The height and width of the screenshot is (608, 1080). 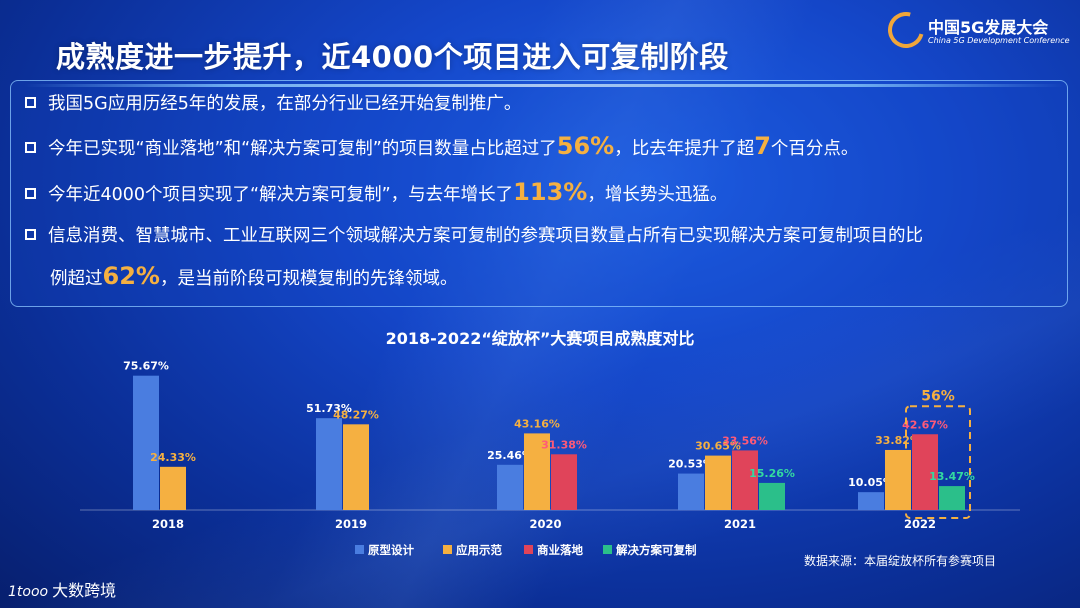 What do you see at coordinates (691, 491) in the screenshot?
I see `bar-2021-原型设计` at bounding box center [691, 491].